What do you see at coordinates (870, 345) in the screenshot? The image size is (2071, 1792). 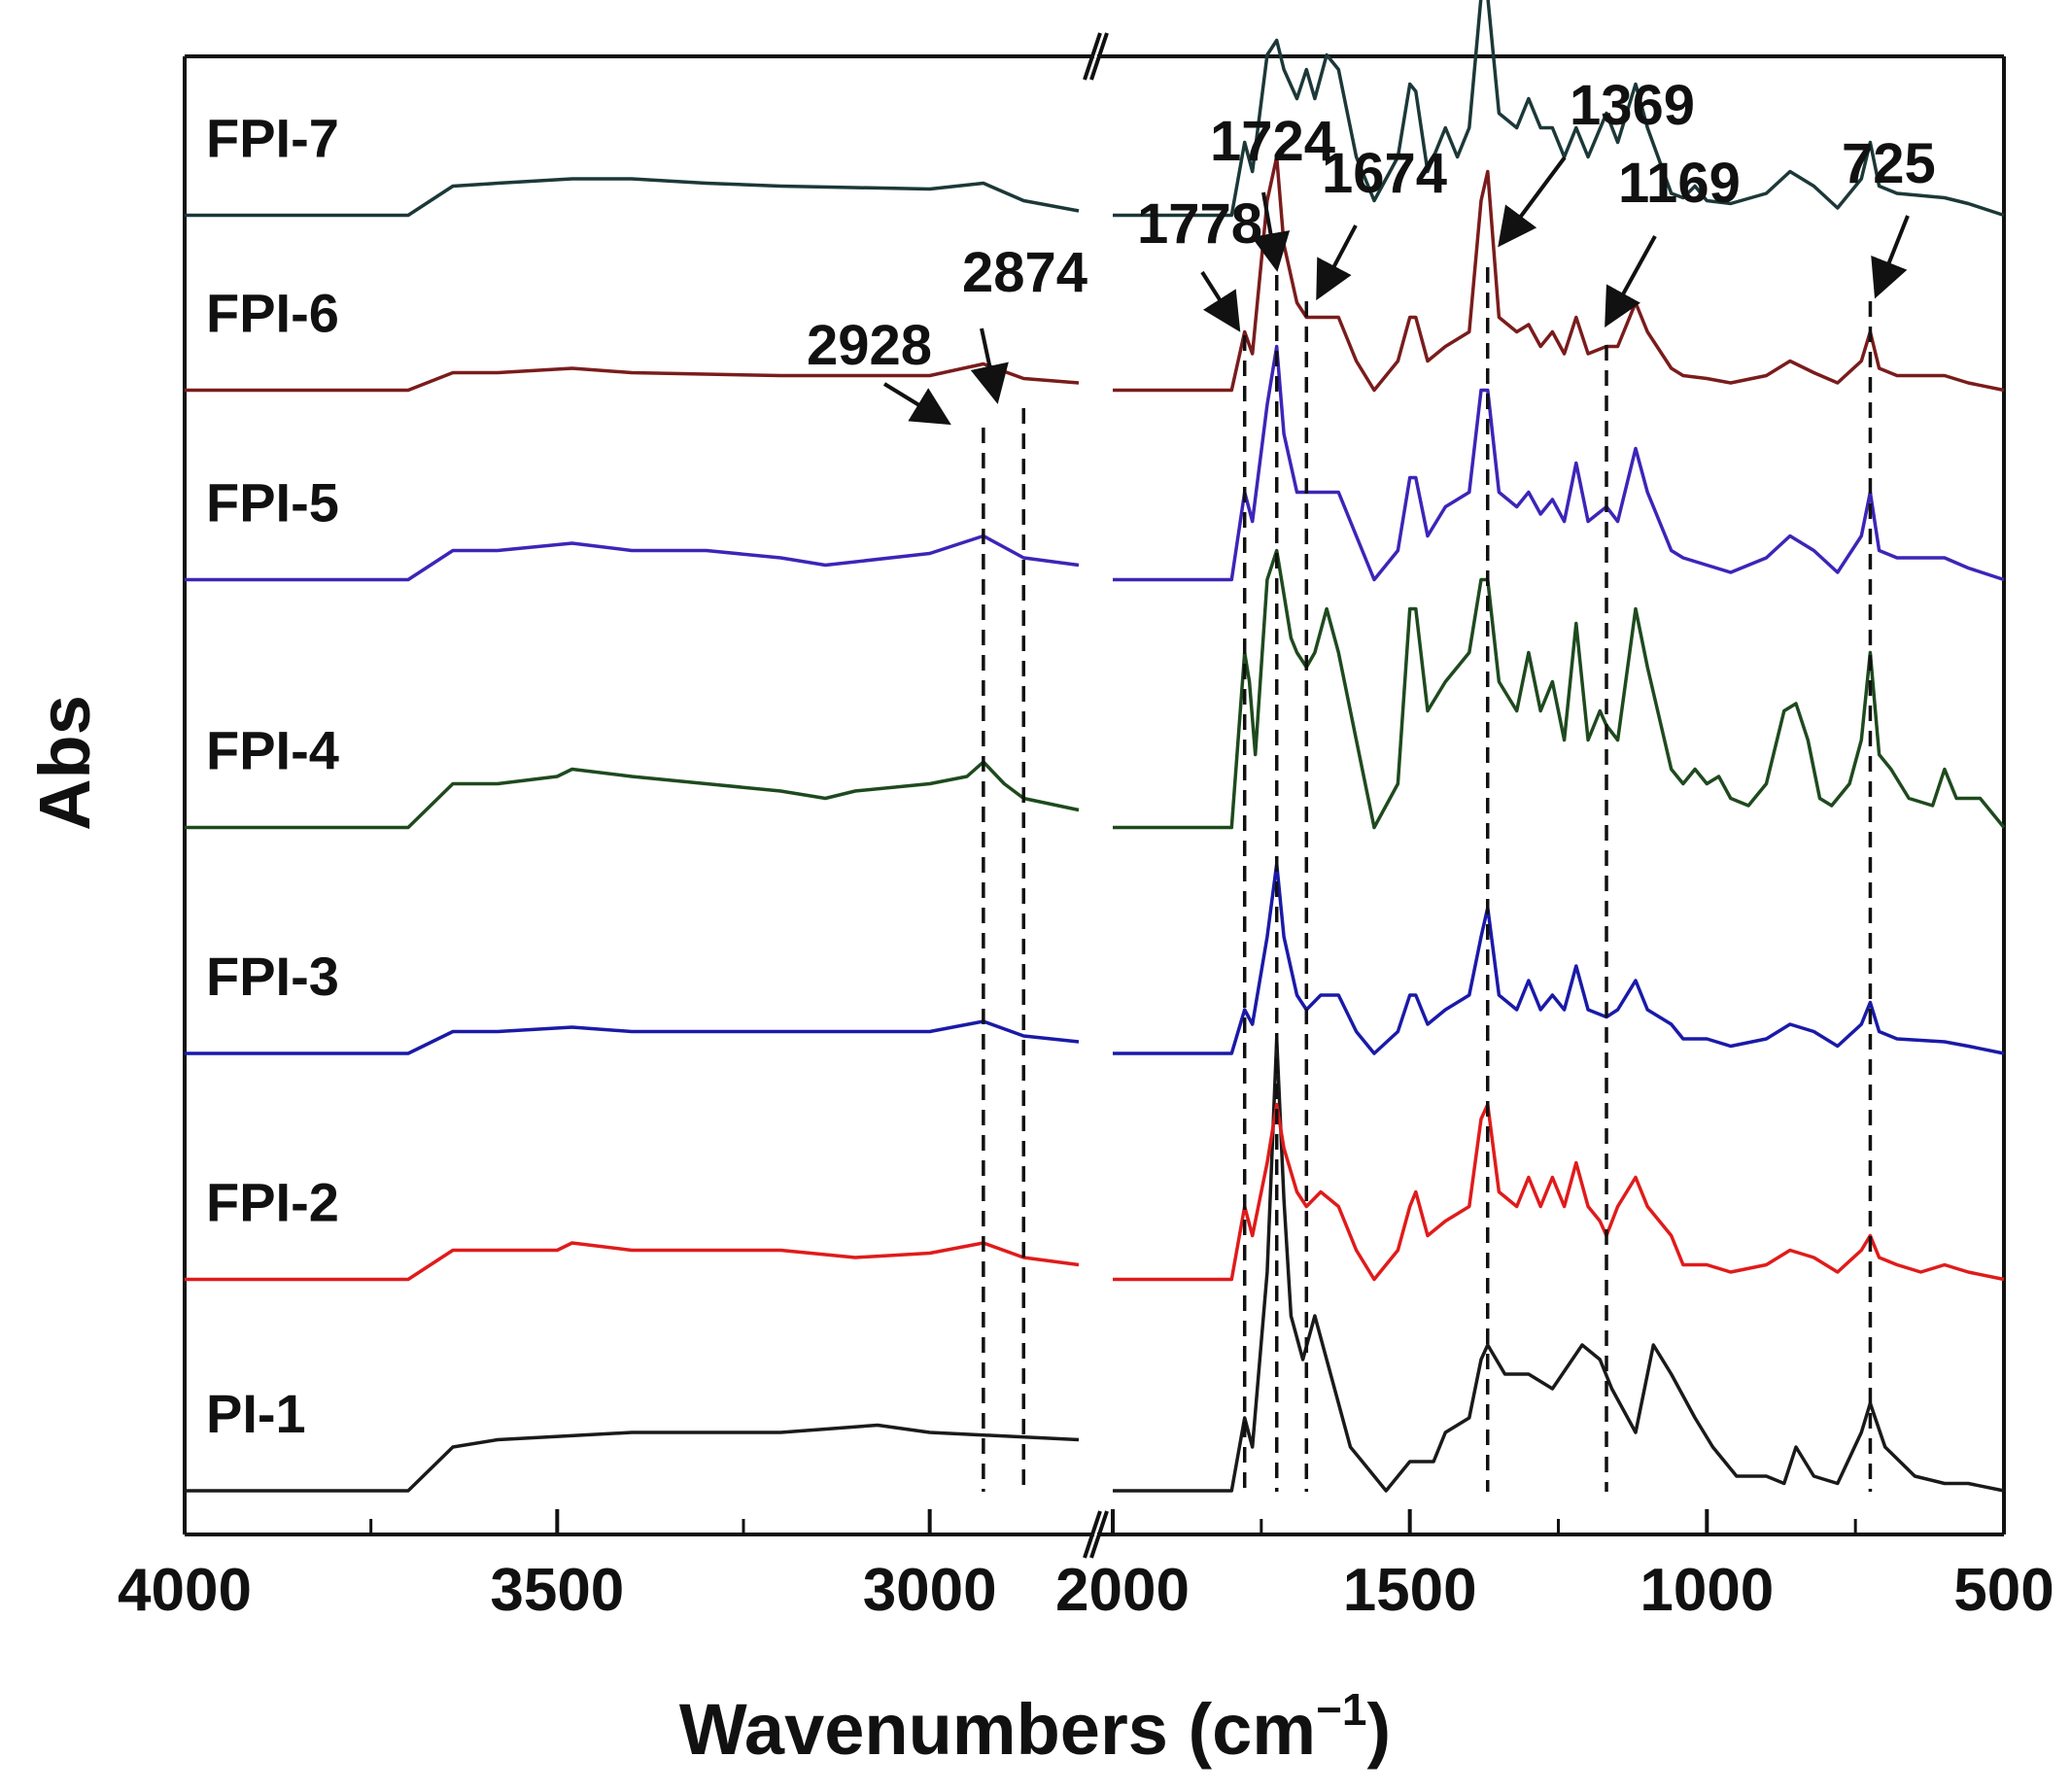 I see `peak-label-2928: 2928` at bounding box center [870, 345].